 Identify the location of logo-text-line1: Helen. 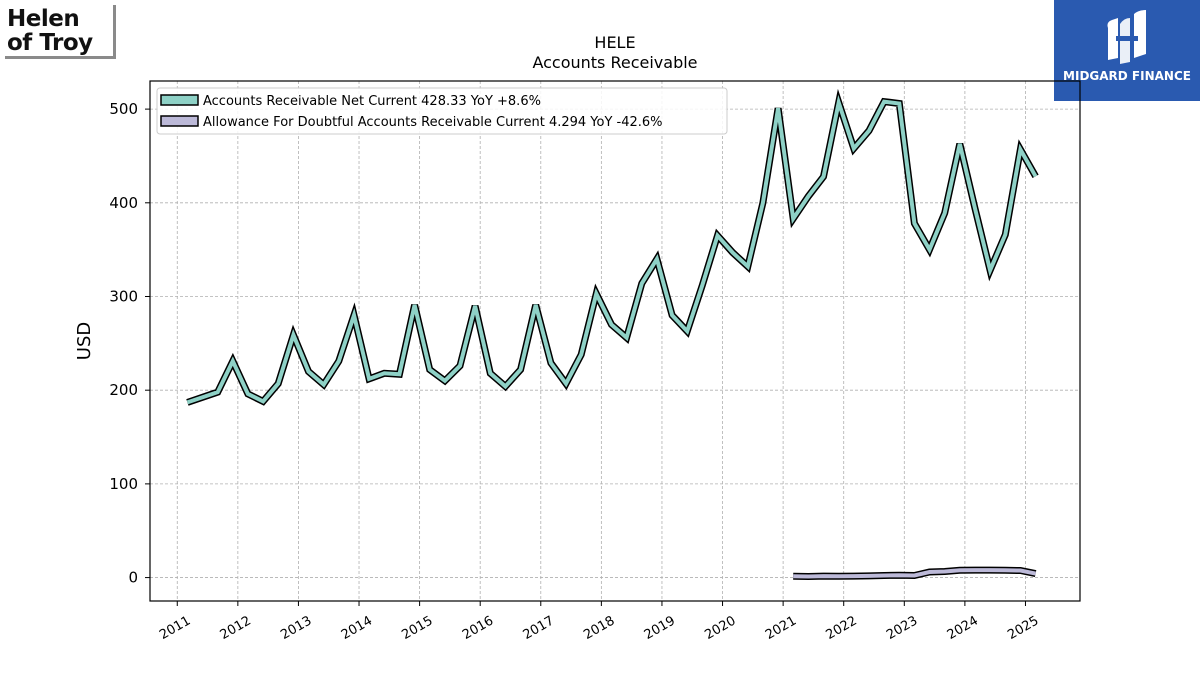
(43, 19).